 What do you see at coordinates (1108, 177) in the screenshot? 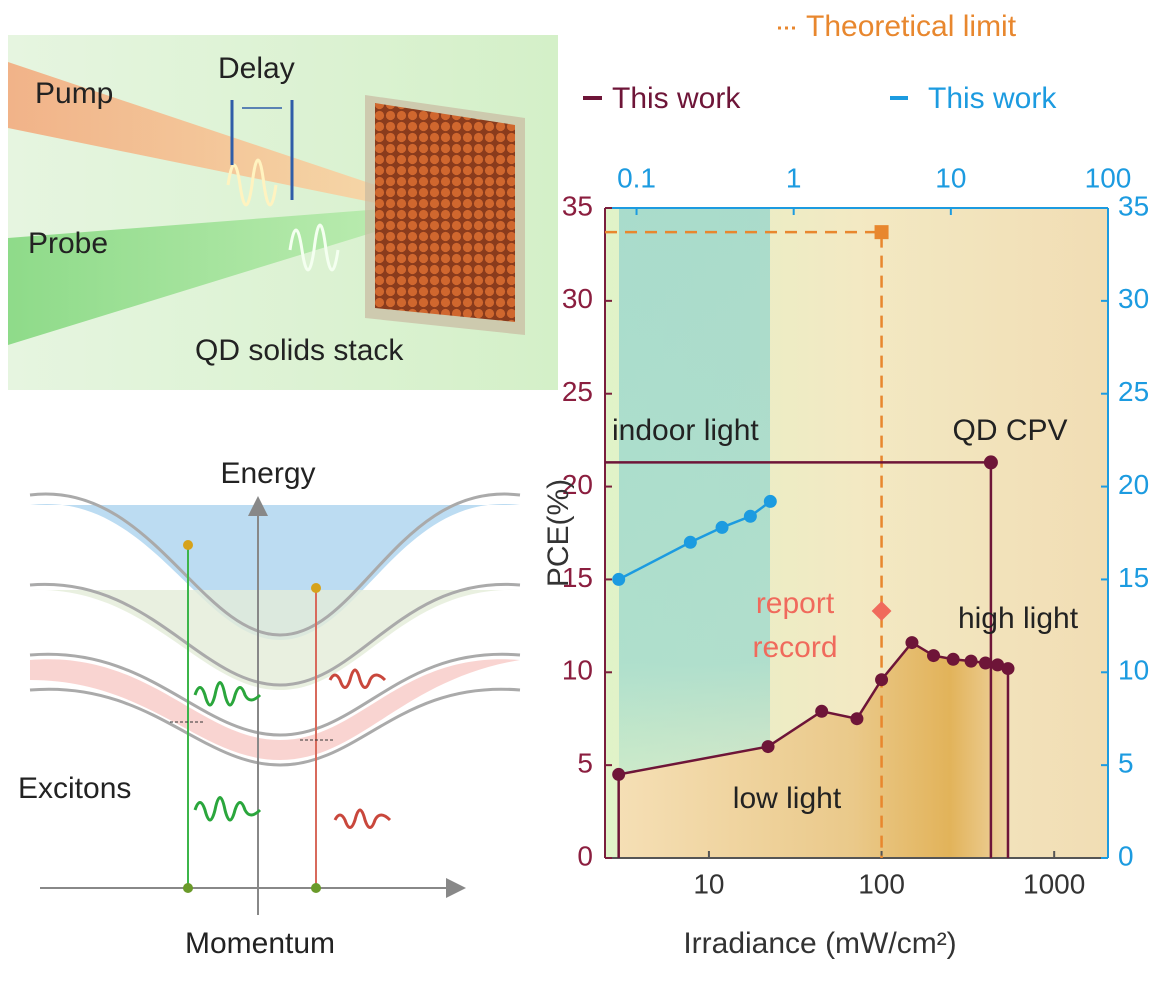
I see `x2-tick-label: 100` at bounding box center [1108, 177].